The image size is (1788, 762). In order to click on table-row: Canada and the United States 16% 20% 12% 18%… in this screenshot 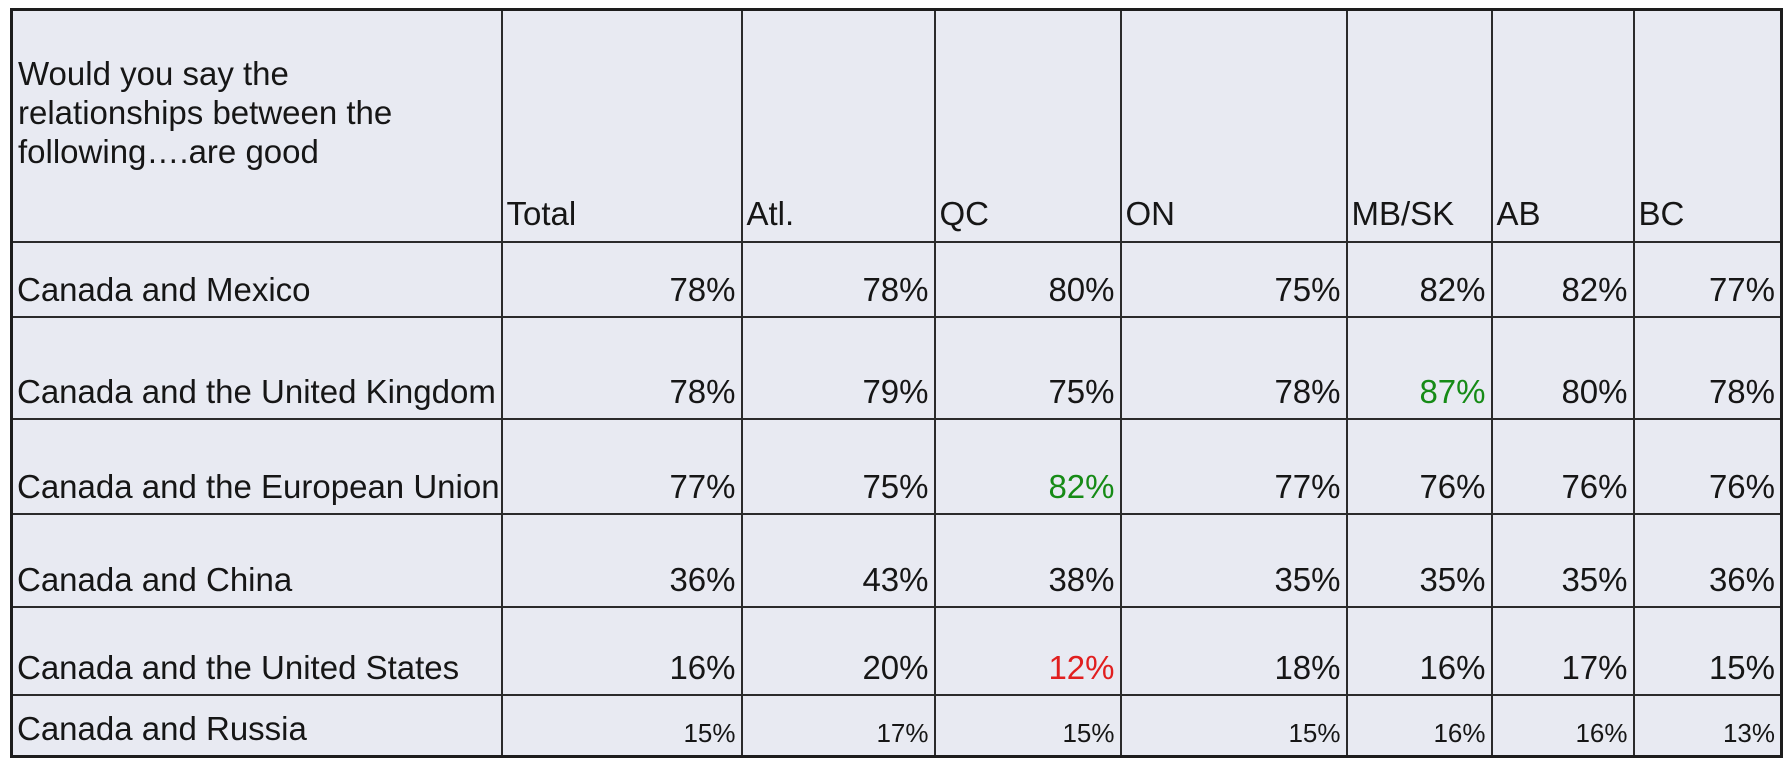, I will do `click(896, 650)`.